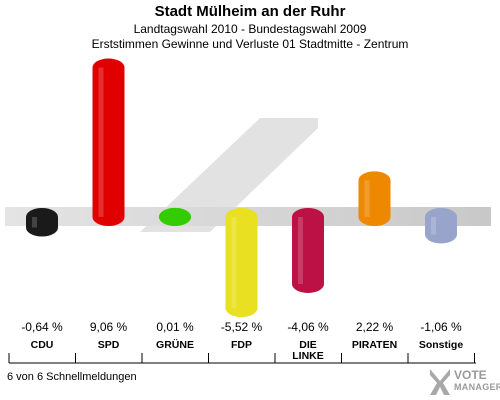 This screenshot has height=400, width=500. Describe the element at coordinates (229, 175) in the screenshot. I see `background-shadow` at that location.